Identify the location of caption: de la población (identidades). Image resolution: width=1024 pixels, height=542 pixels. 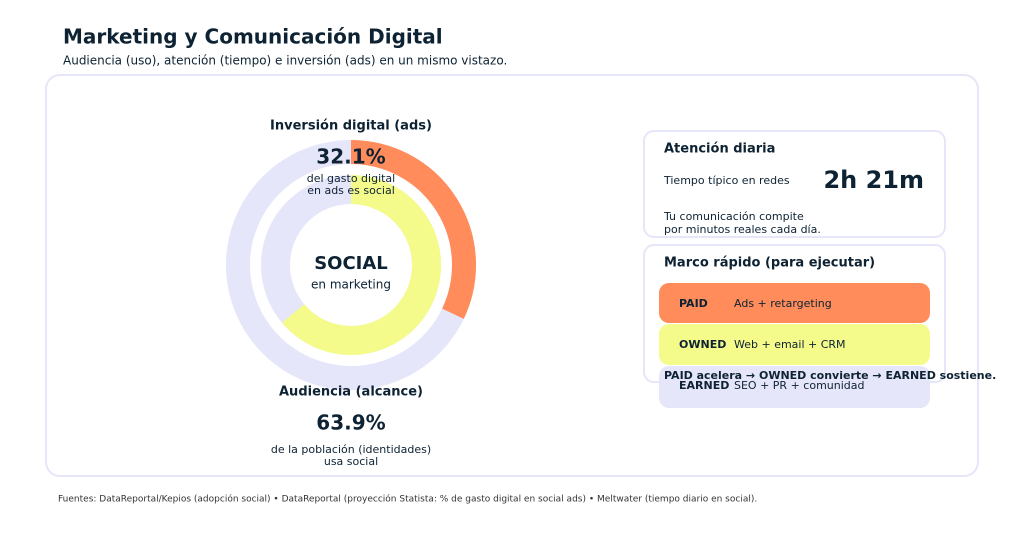
(351, 449).